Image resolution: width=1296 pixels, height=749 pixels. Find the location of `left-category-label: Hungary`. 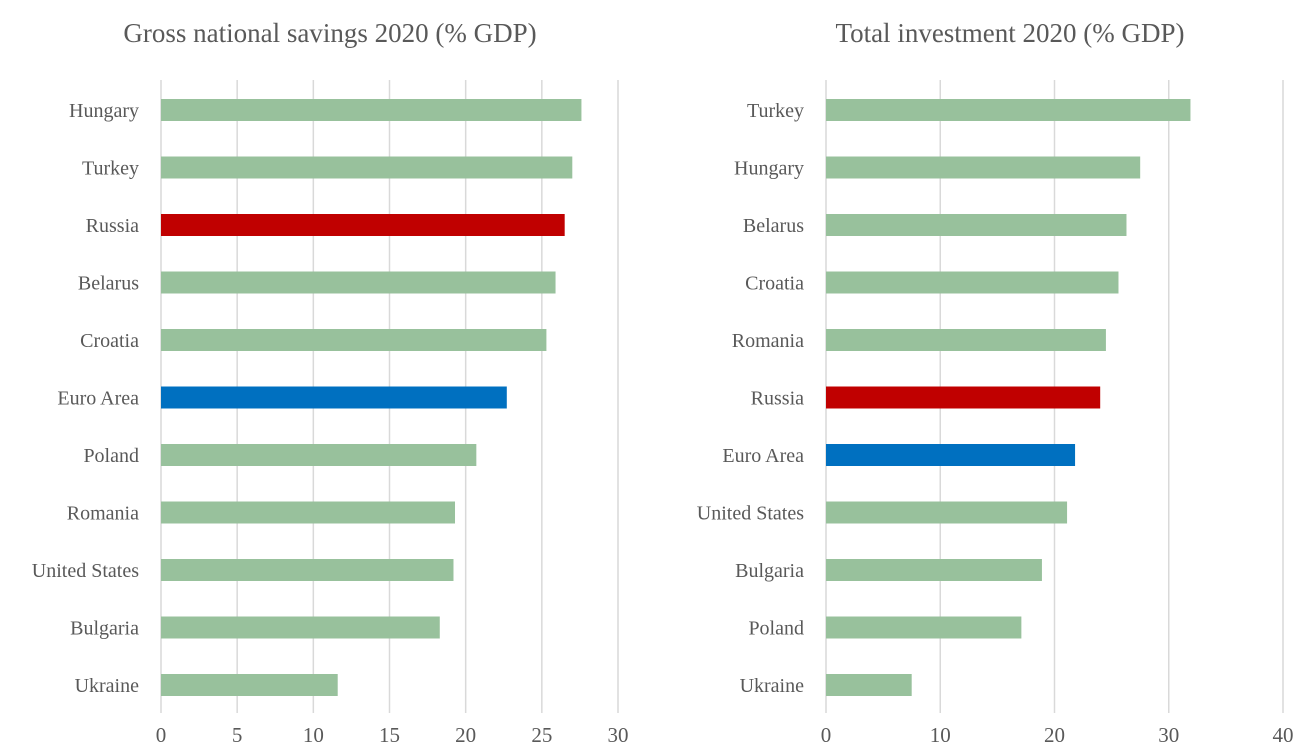

left-category-label: Hungary is located at coordinates (104, 111).